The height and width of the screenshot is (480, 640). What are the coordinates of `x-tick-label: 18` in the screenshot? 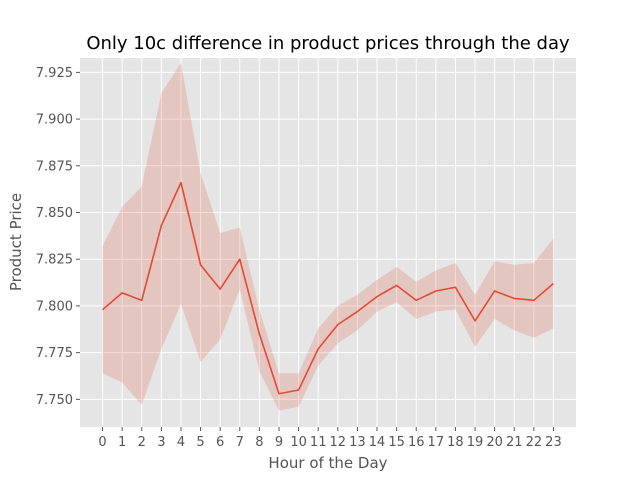 It's located at (455, 442).